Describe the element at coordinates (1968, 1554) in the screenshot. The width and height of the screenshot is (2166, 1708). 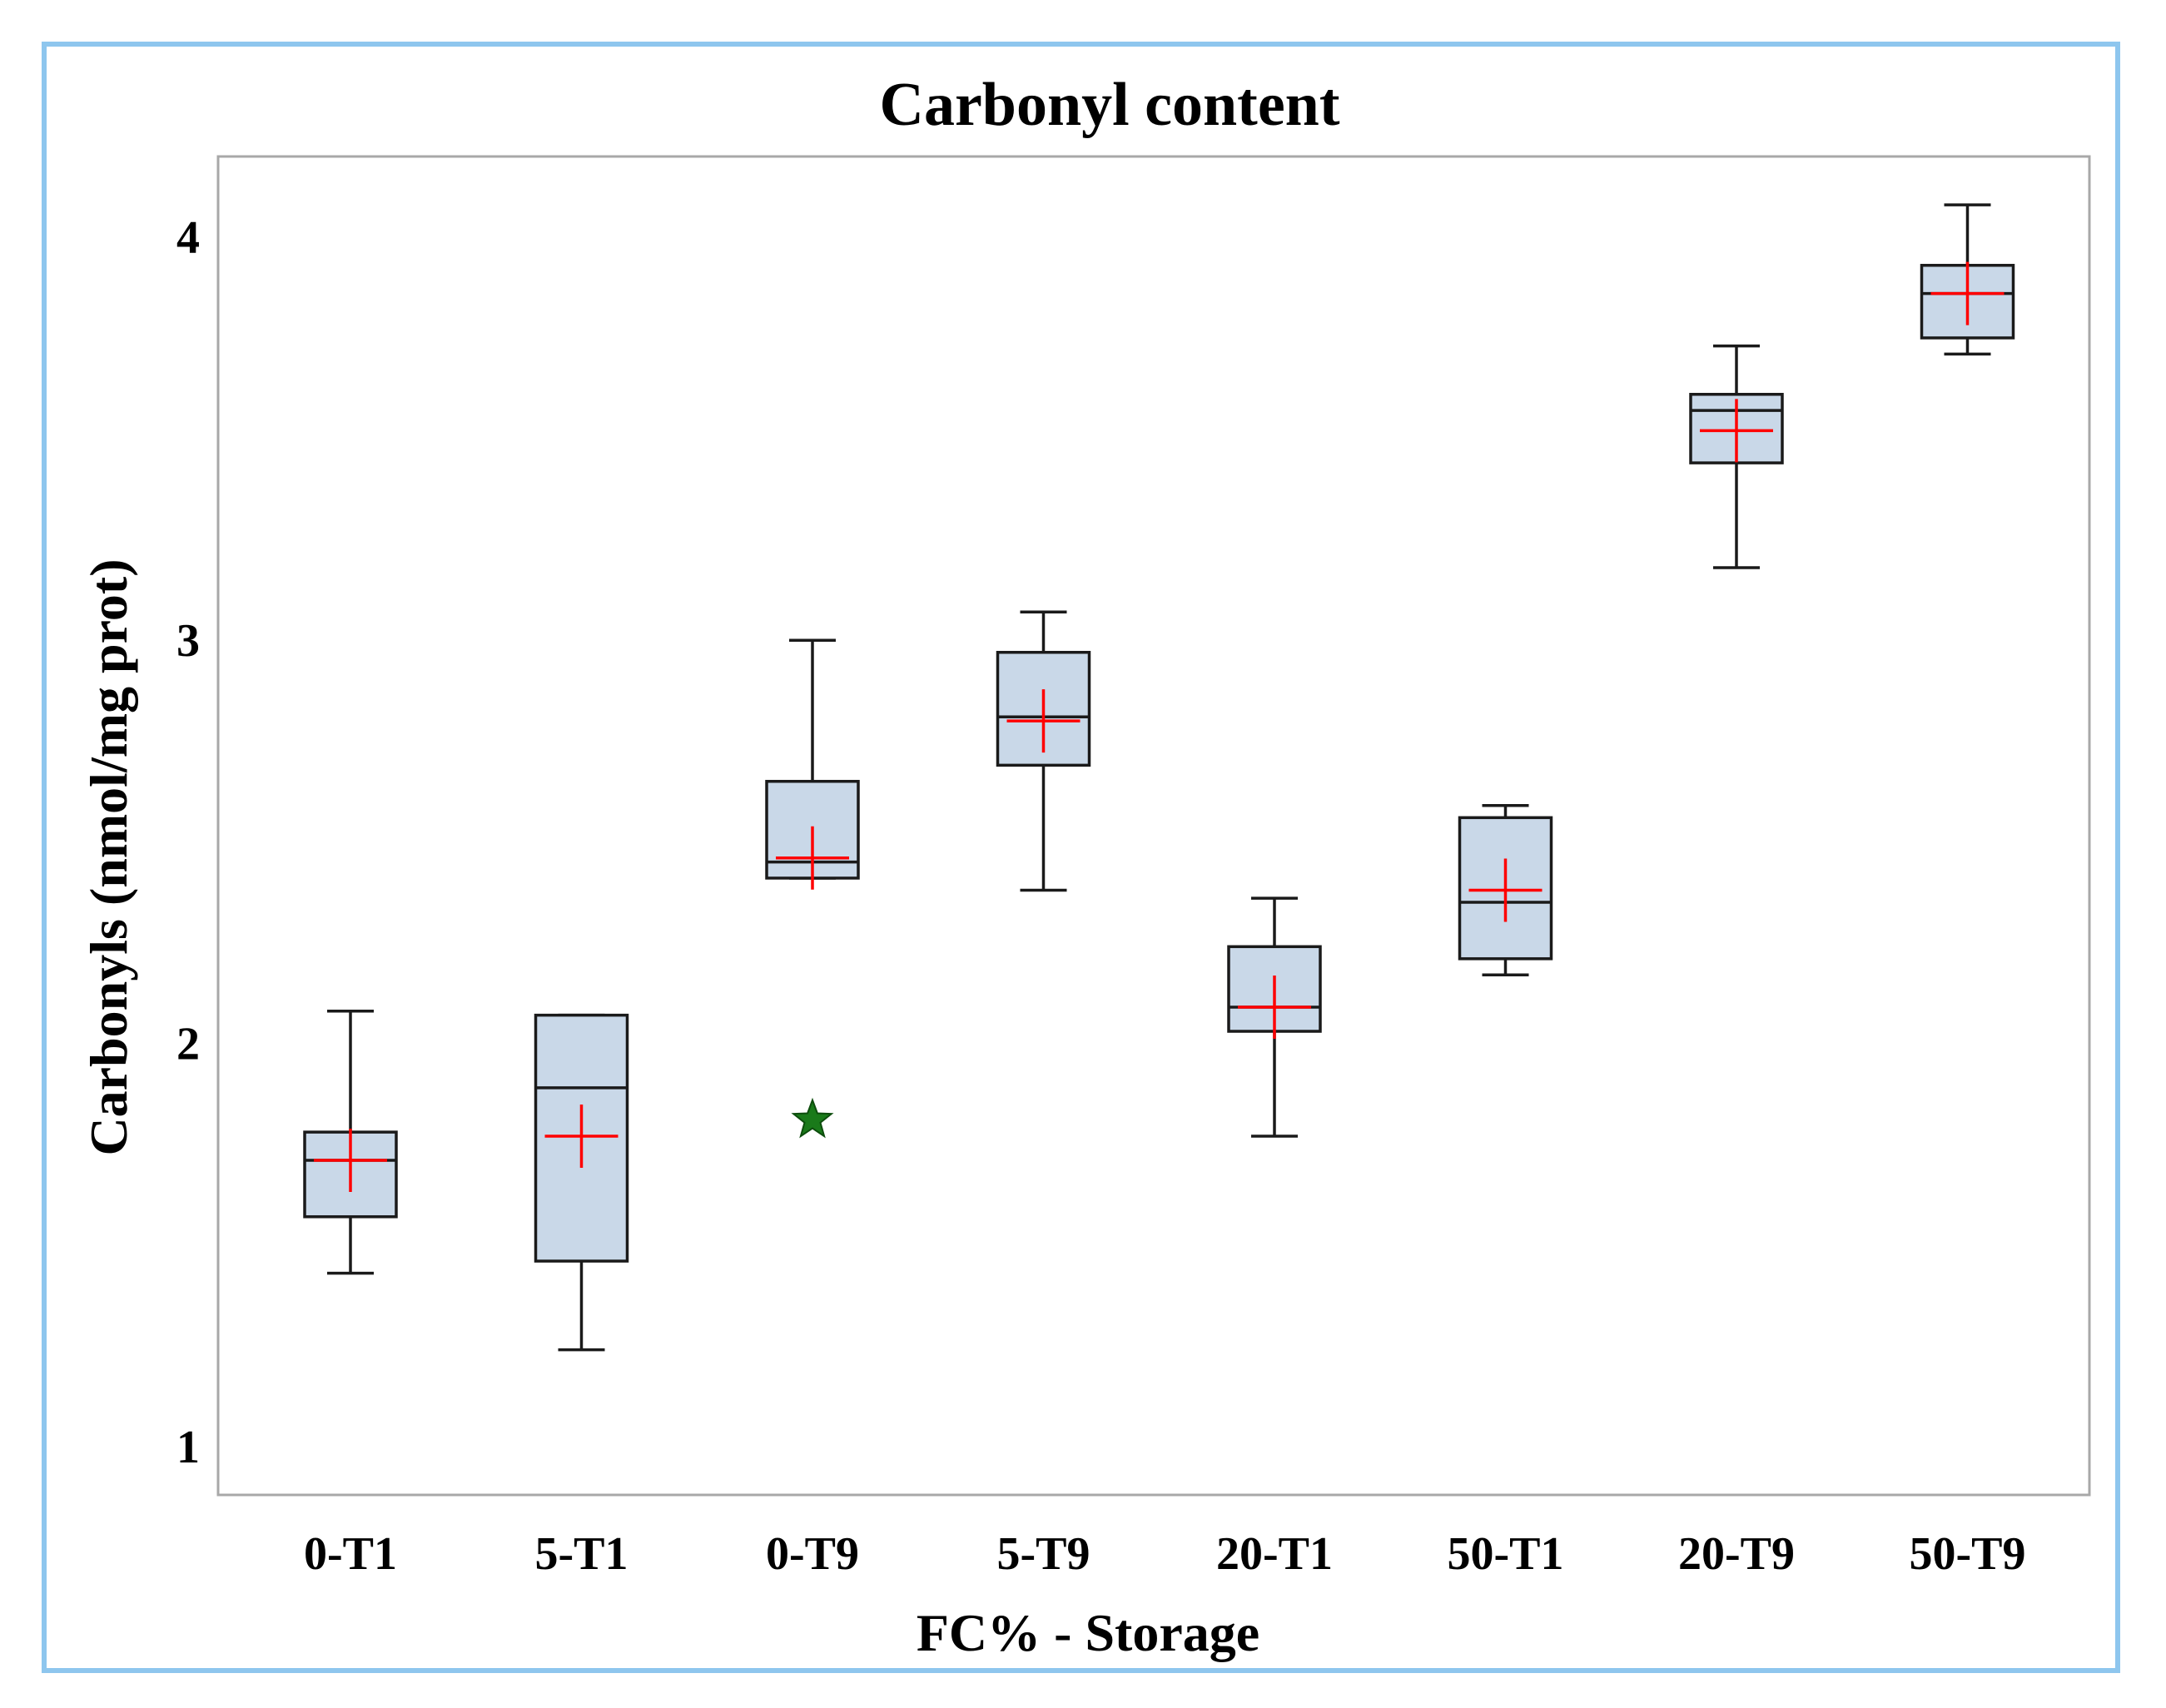
I see `x-tick-label: 50-T9` at that location.